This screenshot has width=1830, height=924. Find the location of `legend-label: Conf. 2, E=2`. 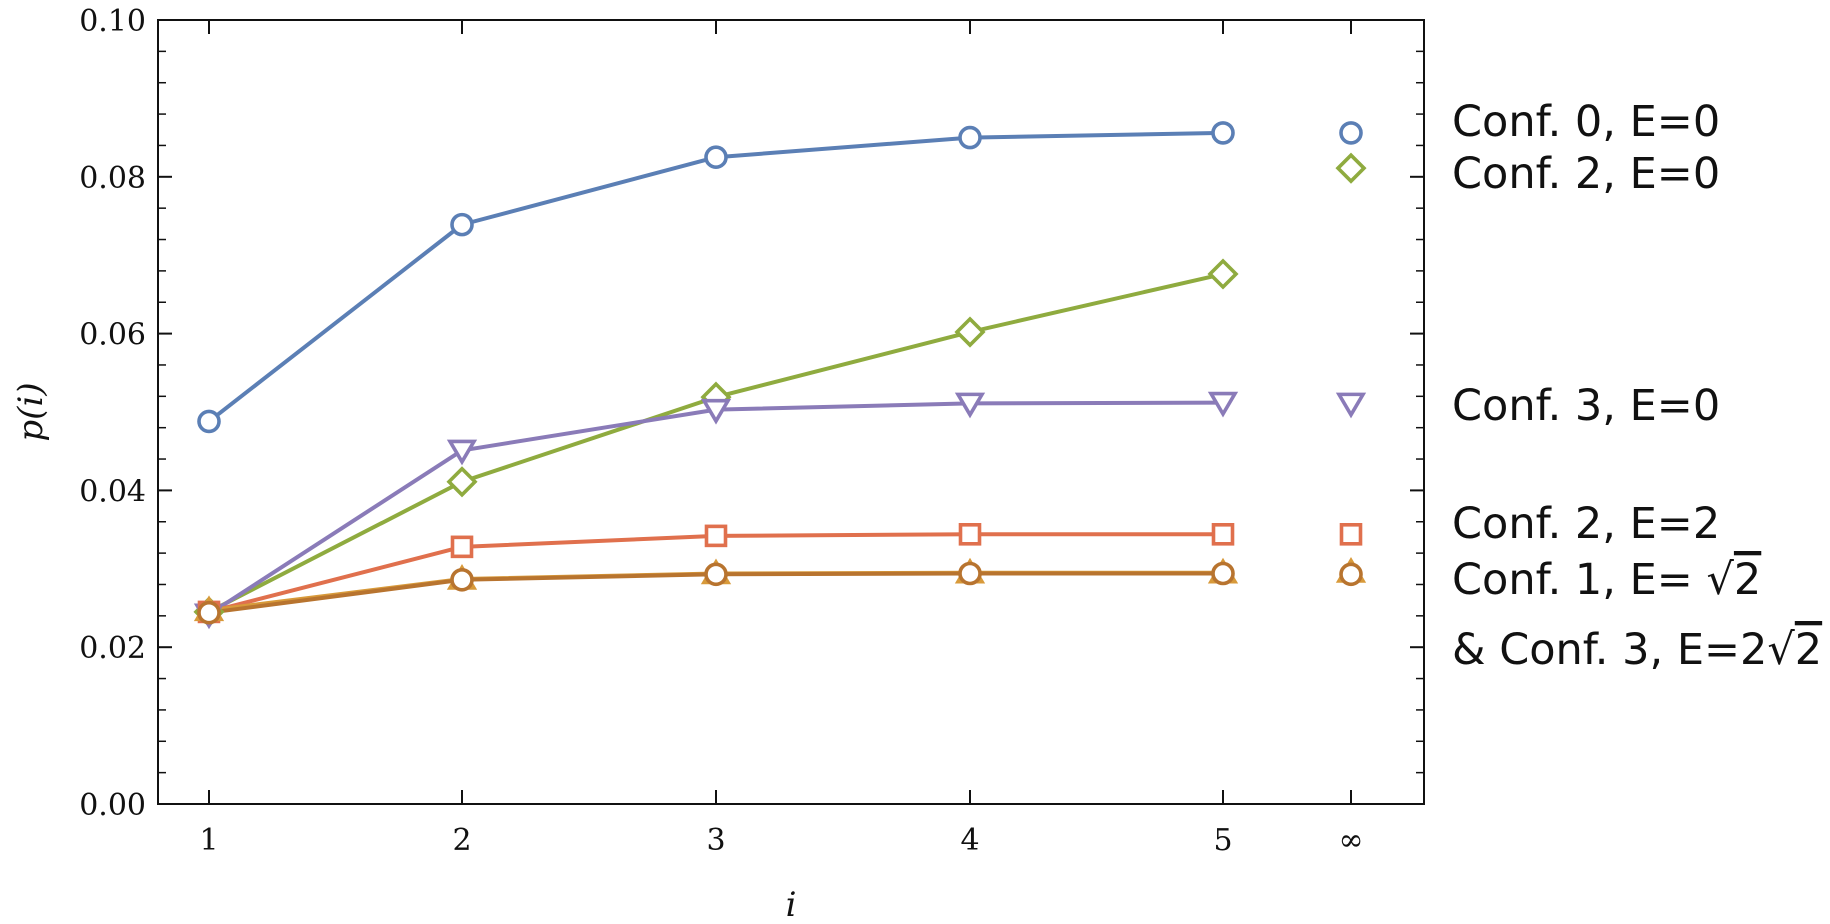

legend-label: Conf. 2, E=2 is located at coordinates (1586, 524).